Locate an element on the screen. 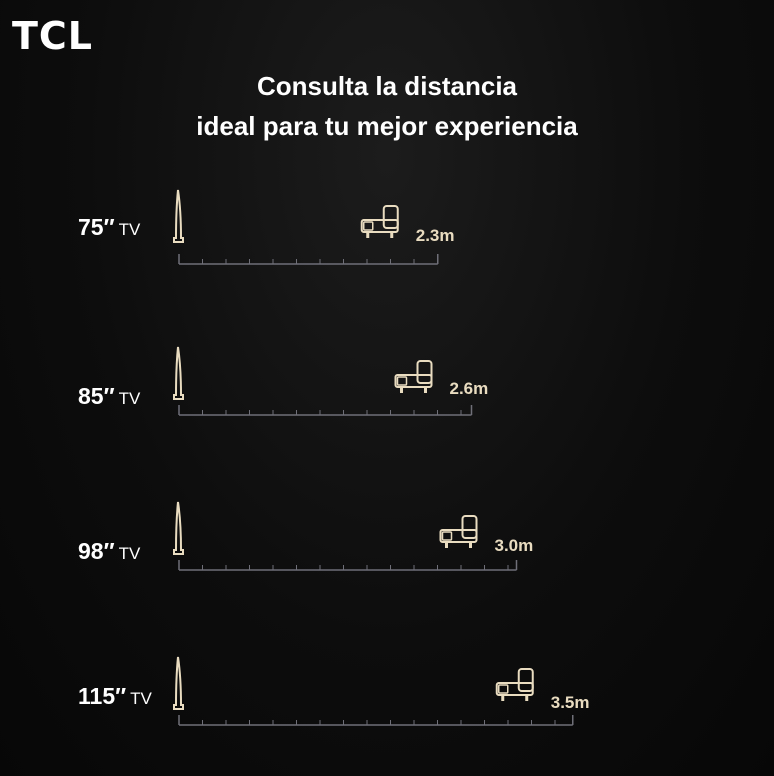  tv-size: 85″ is located at coordinates (96, 396).